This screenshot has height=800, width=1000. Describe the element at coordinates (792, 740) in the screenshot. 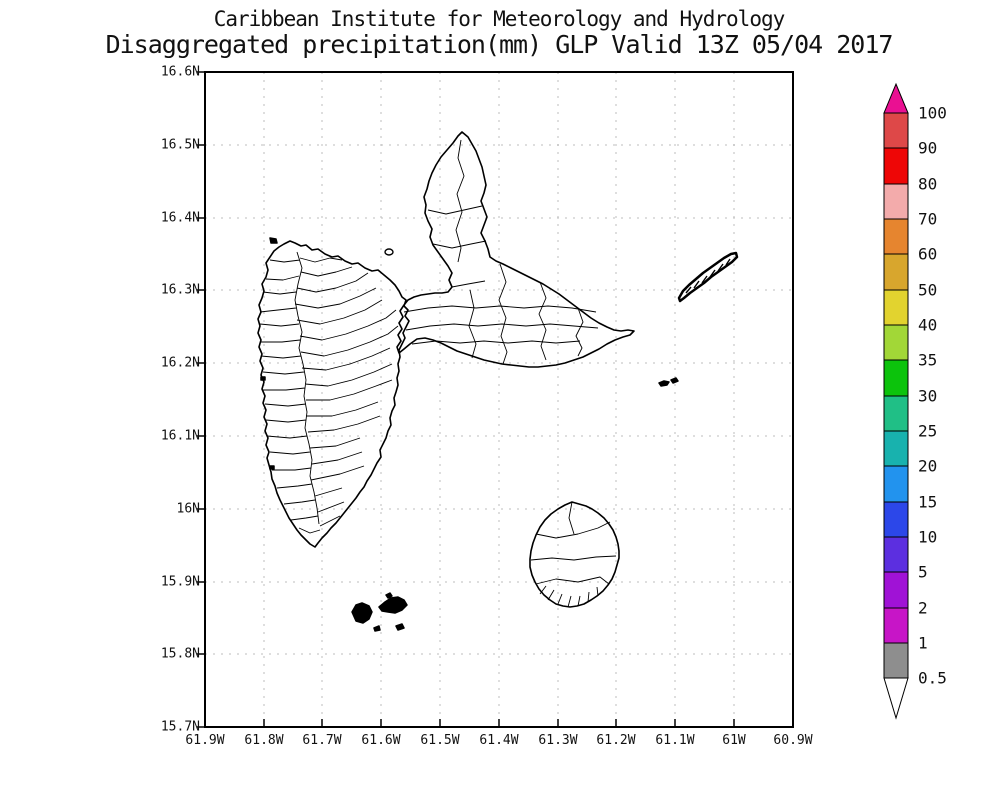

I see `lon-tick-label: 60.9W` at that location.